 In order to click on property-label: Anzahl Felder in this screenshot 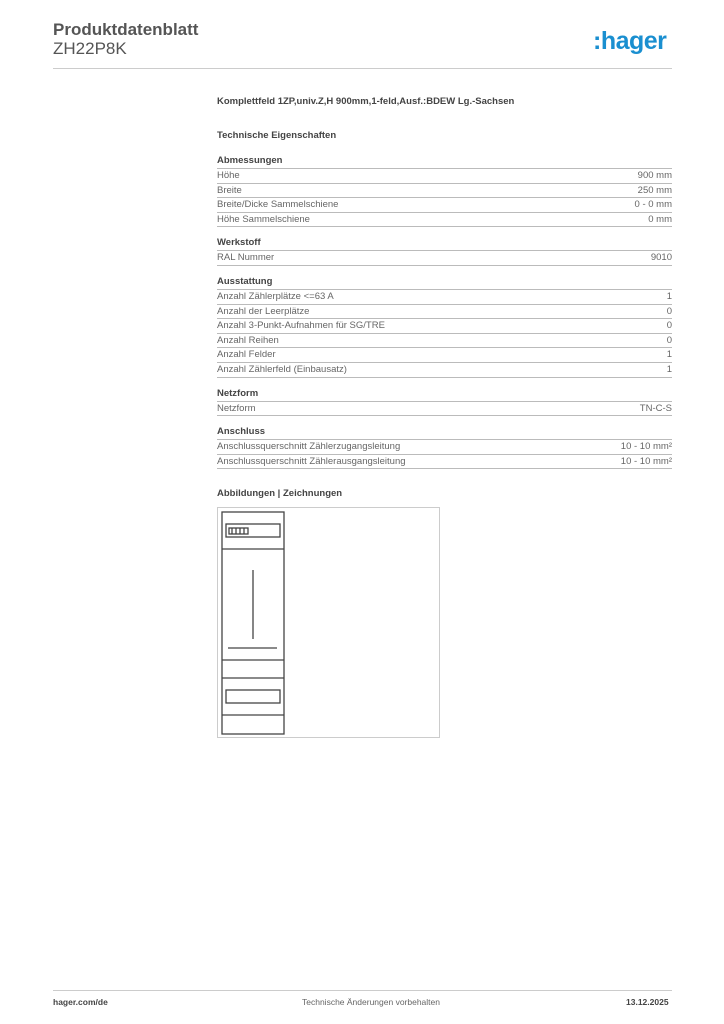, I will do `click(246, 355)`.